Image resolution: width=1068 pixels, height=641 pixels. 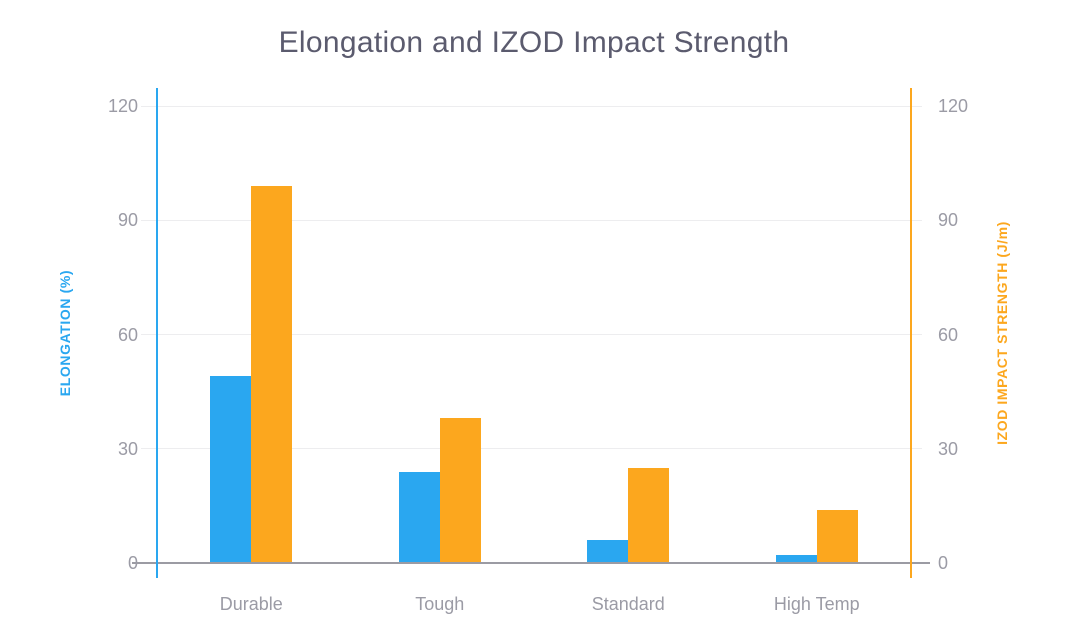 I want to click on left-tick-label-60: 60, so click(x=127, y=334).